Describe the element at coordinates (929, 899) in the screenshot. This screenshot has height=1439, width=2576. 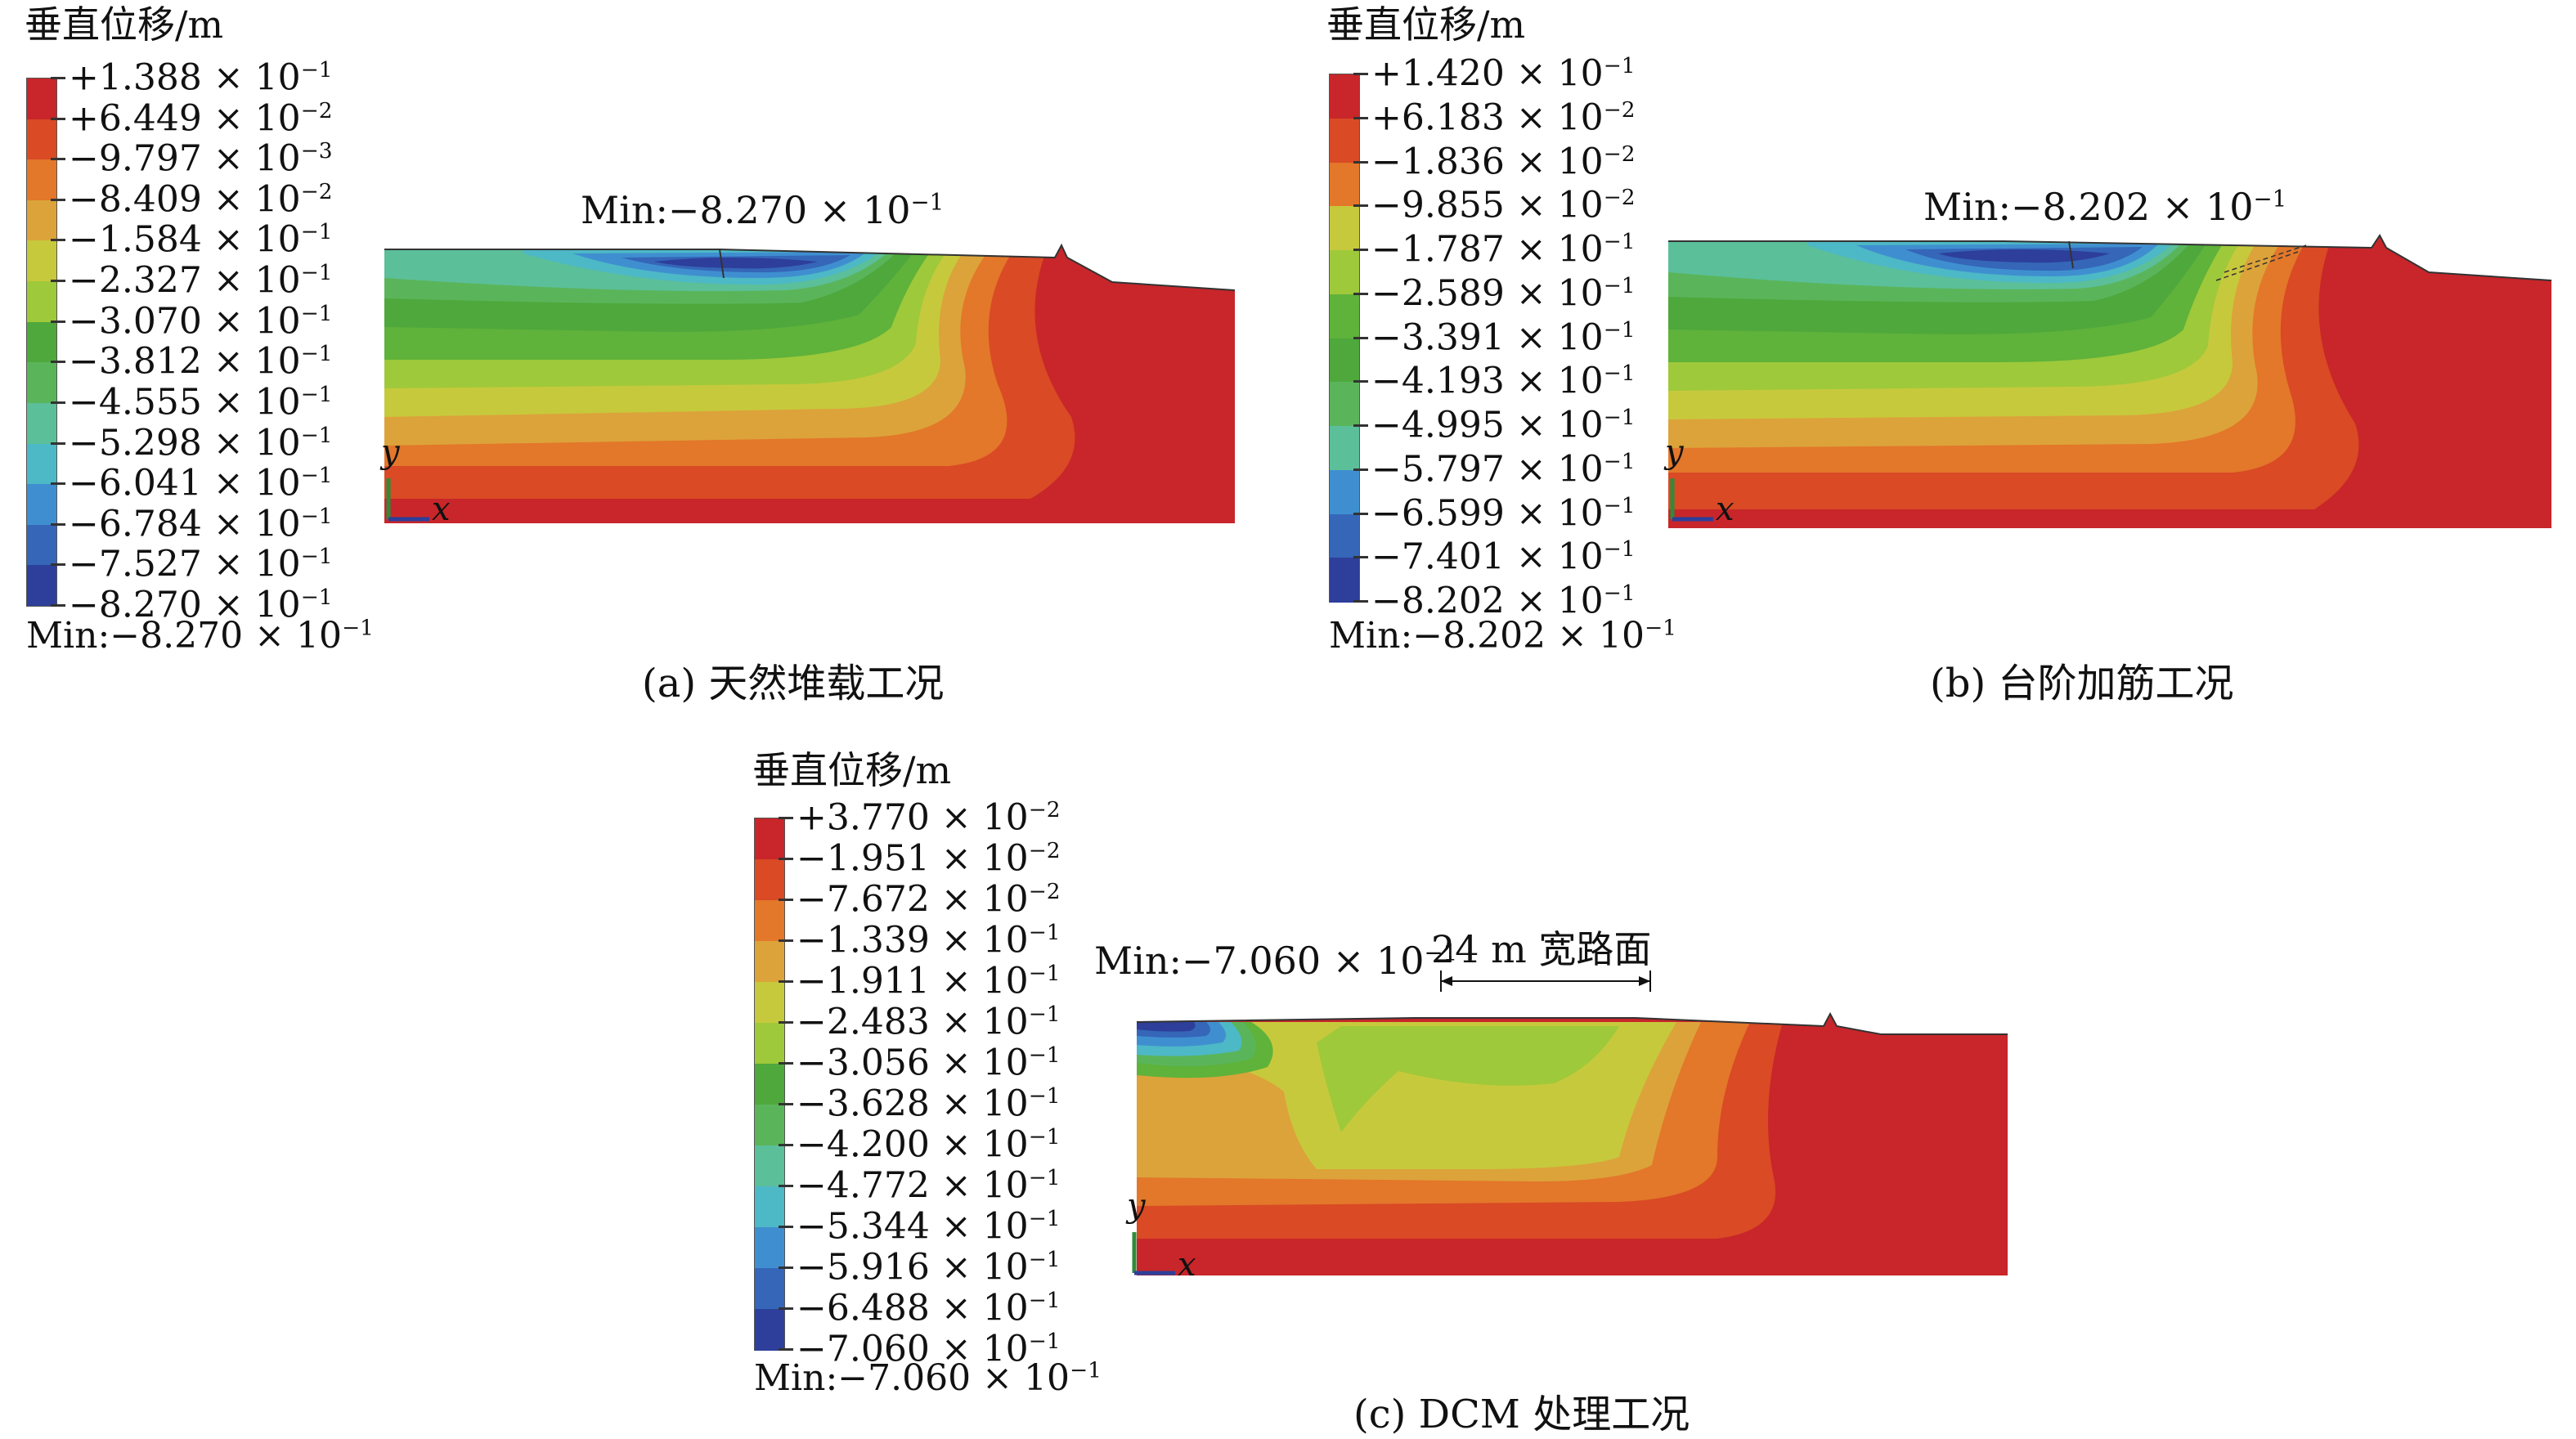
I see `legend-label: −7.672 × 10−2` at that location.